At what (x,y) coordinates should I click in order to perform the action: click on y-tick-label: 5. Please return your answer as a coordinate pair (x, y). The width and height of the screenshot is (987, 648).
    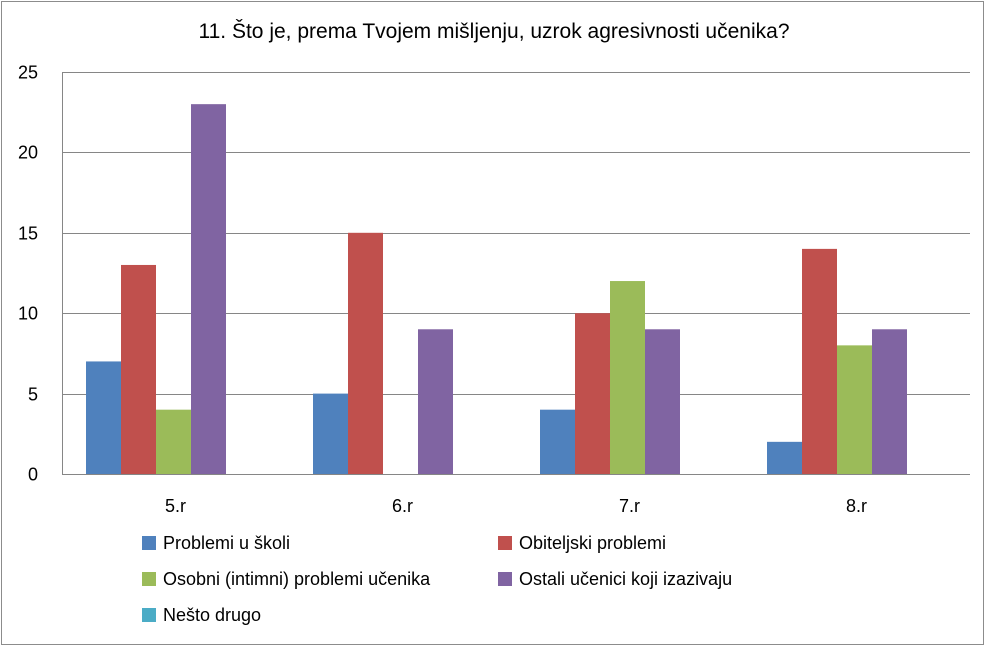
    Looking at the image, I should click on (33, 395).